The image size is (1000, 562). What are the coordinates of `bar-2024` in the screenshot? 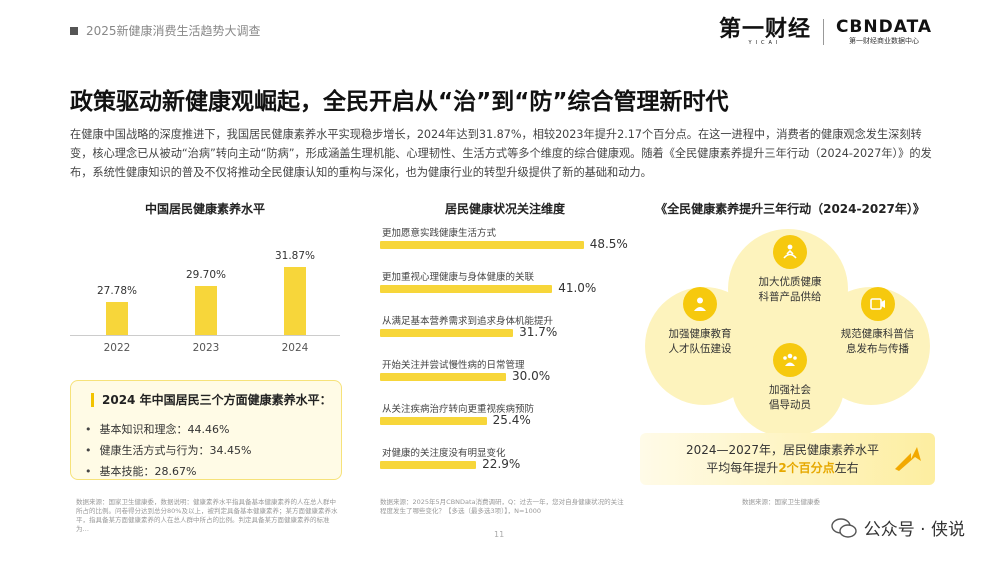 It's located at (295, 300).